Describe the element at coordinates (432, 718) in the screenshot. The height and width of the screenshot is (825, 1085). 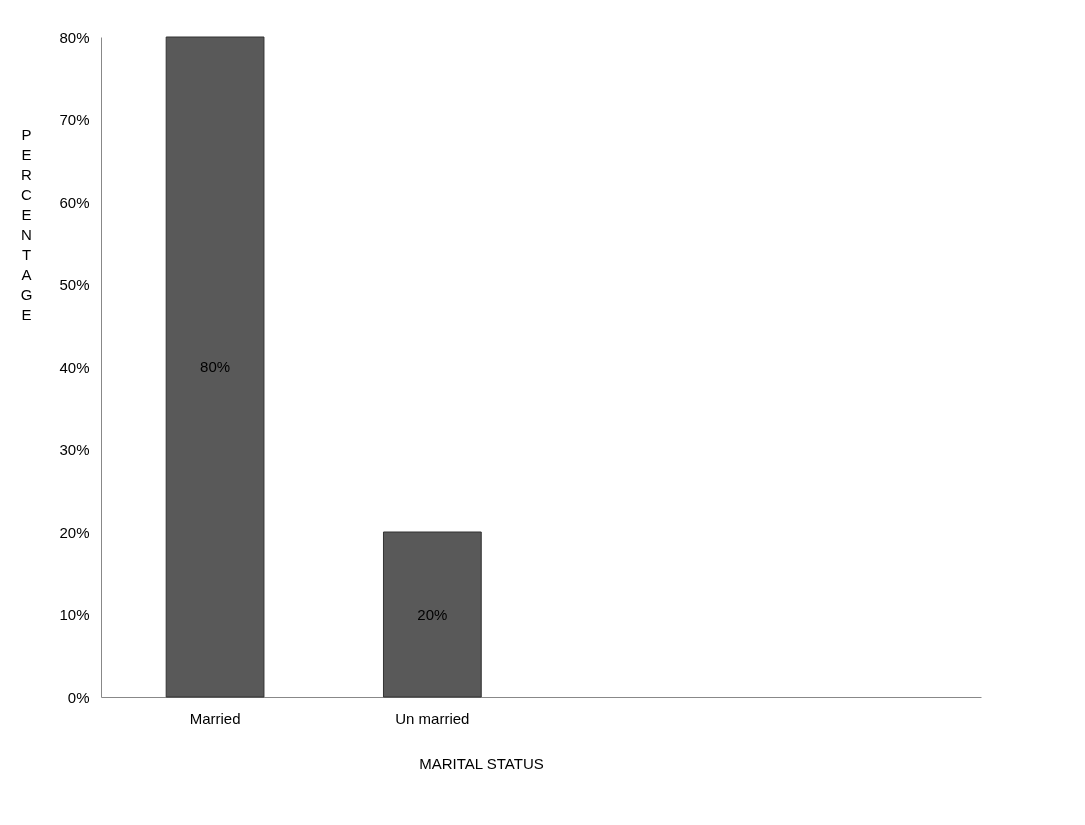
I see `x-tick-label: Un married` at that location.